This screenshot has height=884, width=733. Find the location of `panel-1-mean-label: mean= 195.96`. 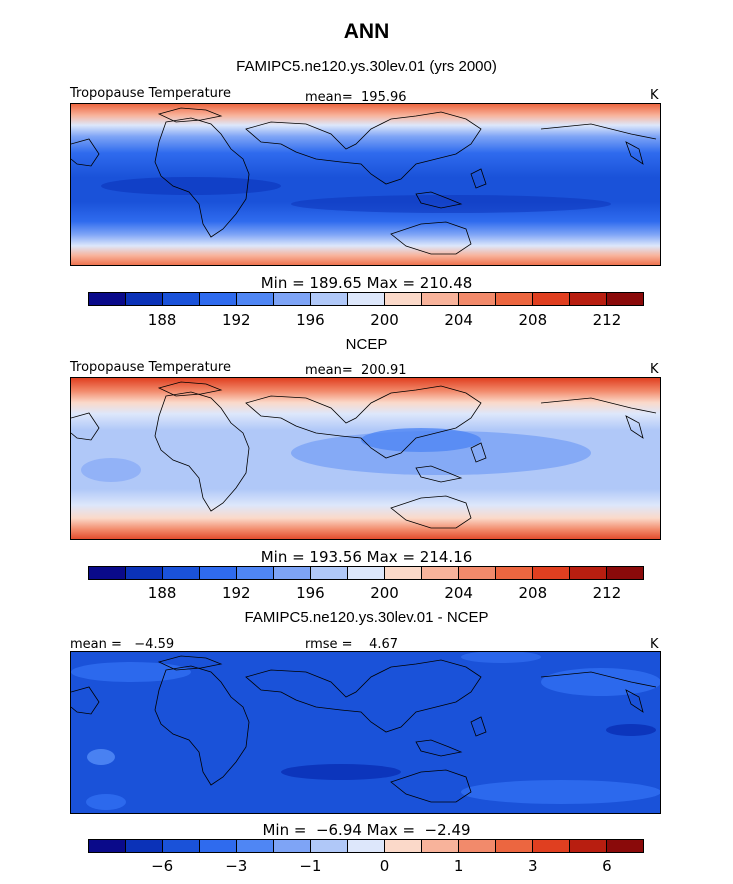

panel-1-mean-label: mean= 195.96 is located at coordinates (356, 97).